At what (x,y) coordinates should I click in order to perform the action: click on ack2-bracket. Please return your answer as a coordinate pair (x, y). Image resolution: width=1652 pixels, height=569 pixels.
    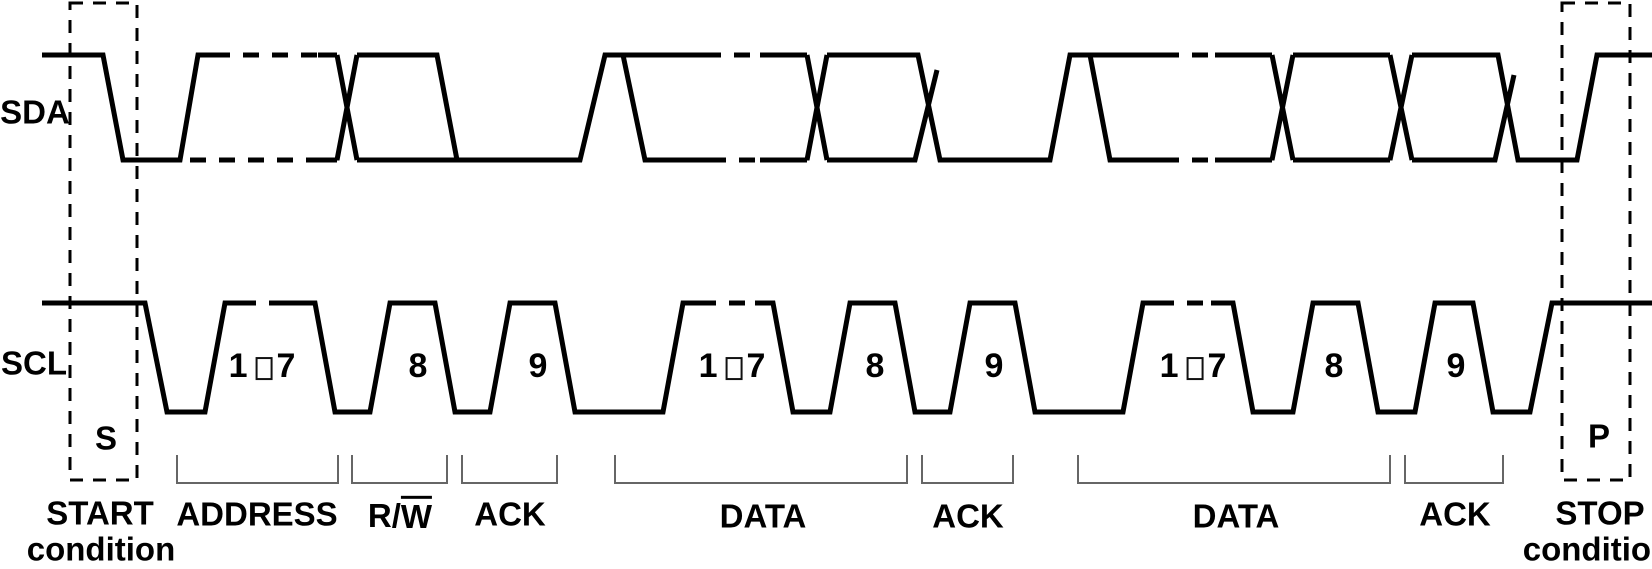
    Looking at the image, I should click on (967, 469).